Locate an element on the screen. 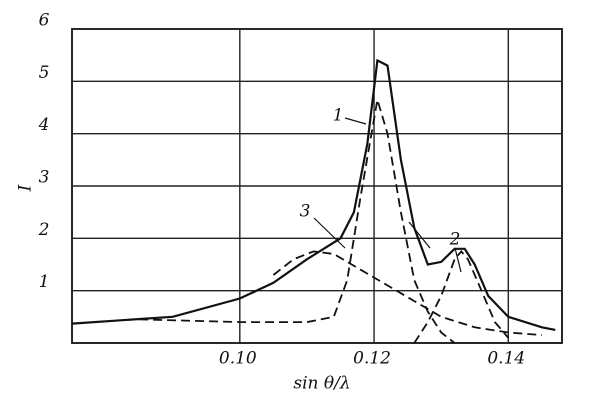 Image resolution: width=609 pixels, height=409 pixels. x-axis-label: sin θ/λ is located at coordinates (321, 384).